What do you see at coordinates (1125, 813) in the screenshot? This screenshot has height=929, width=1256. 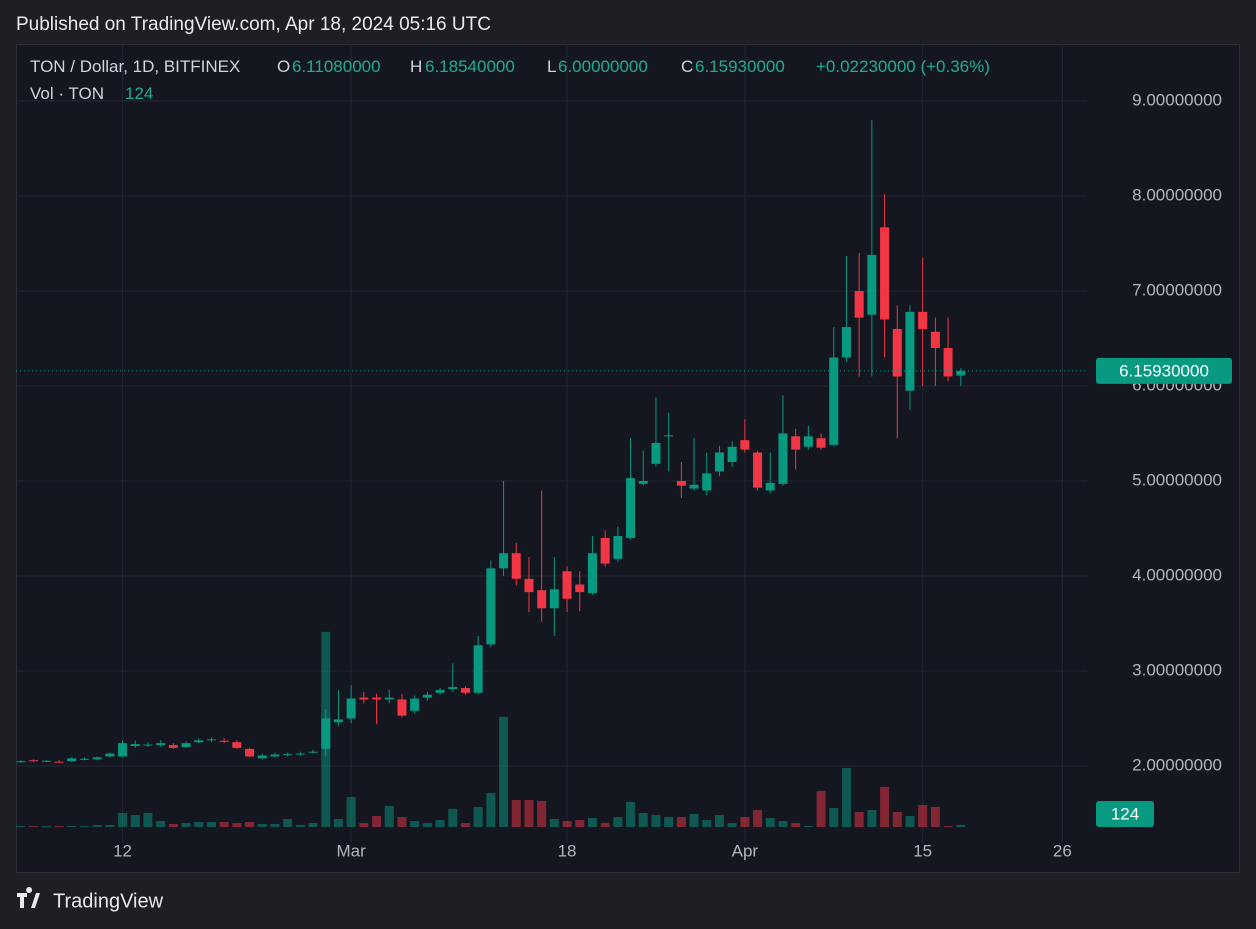 I see `last-volume-label: 124` at bounding box center [1125, 813].